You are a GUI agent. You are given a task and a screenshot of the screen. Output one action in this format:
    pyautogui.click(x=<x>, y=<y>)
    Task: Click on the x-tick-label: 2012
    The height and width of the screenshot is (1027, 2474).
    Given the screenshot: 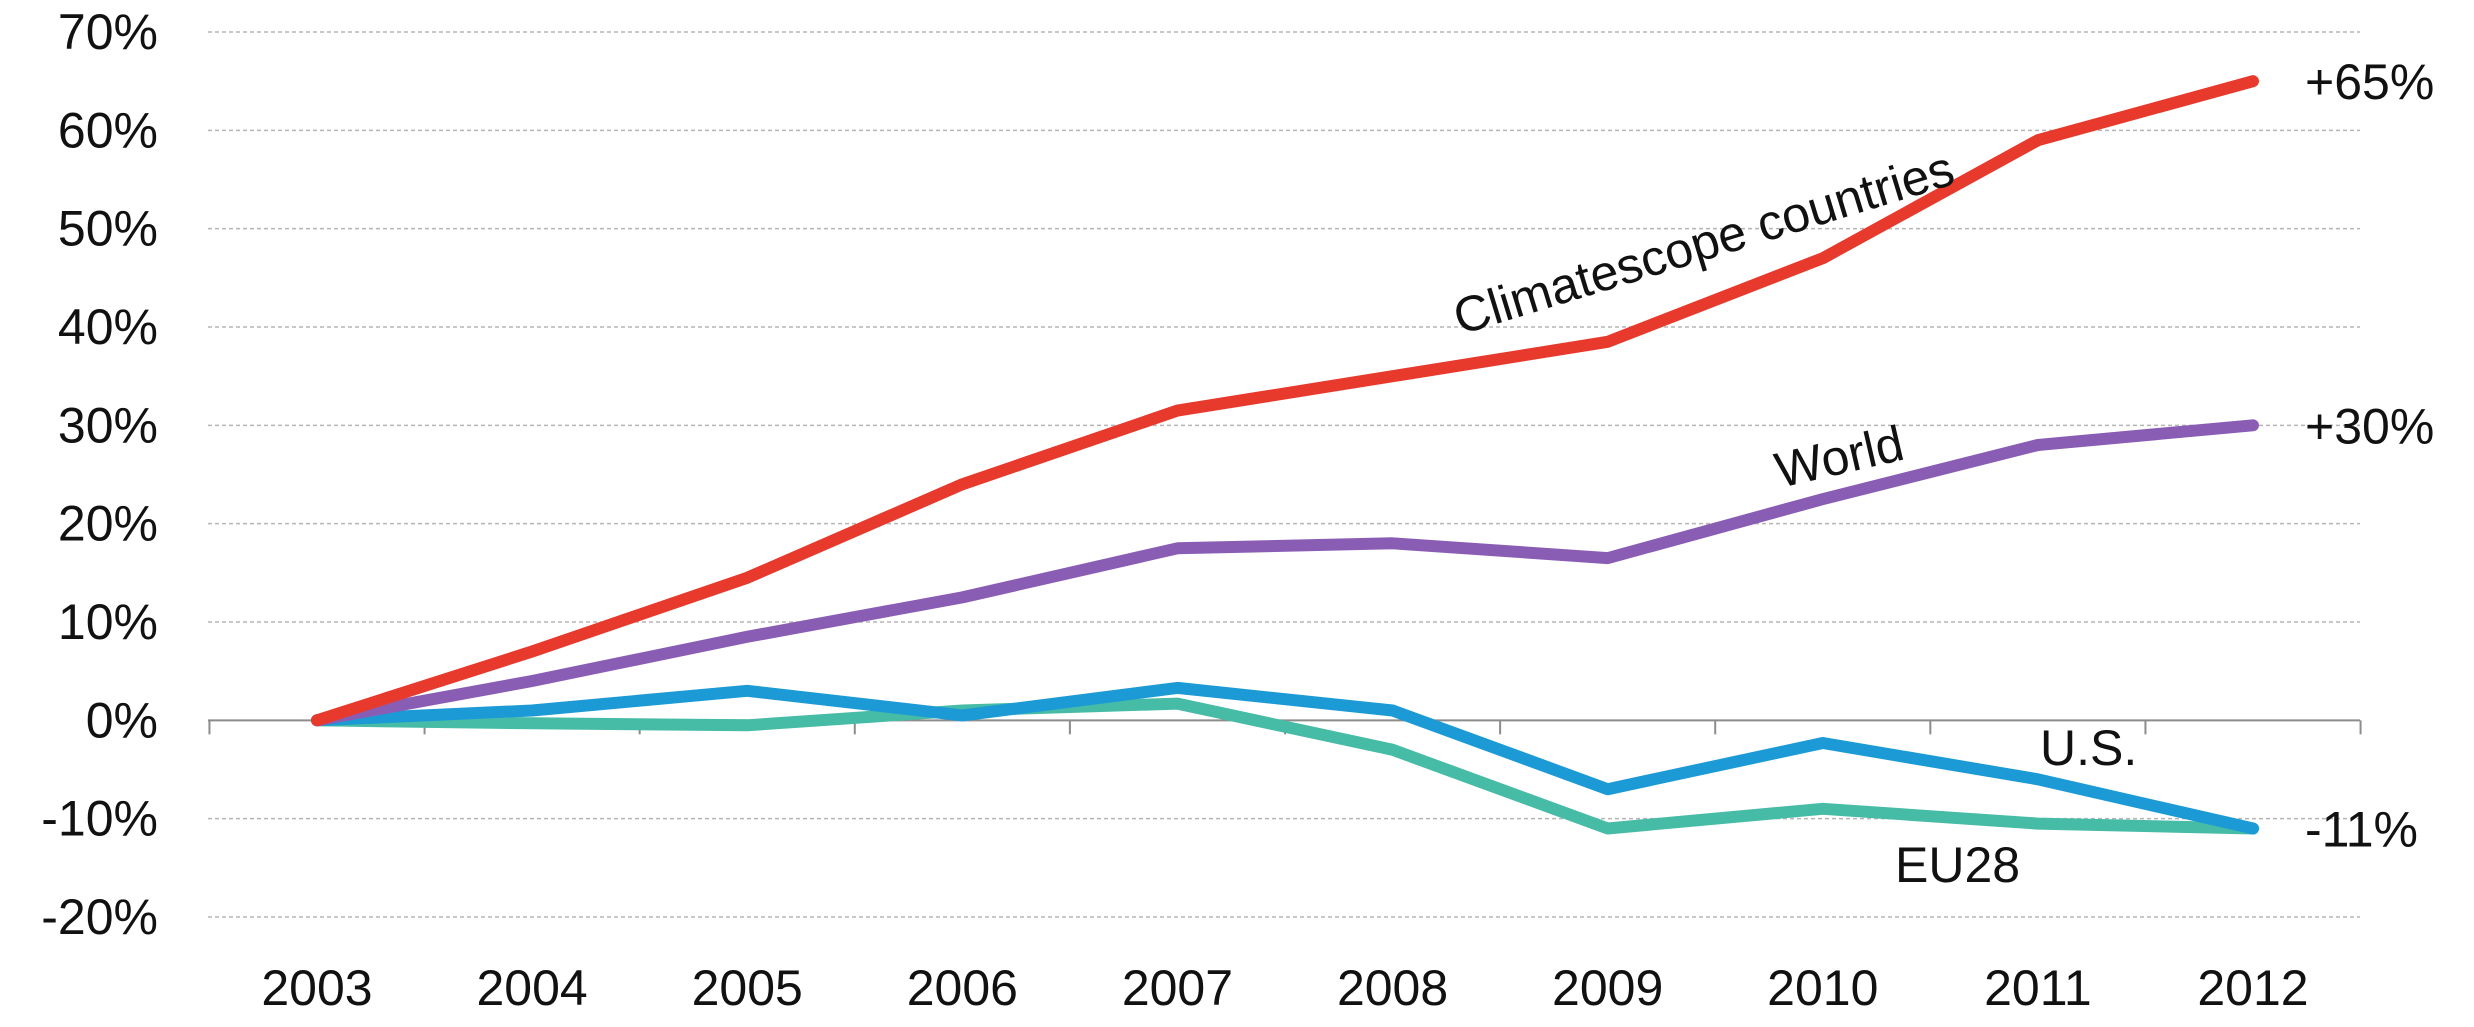 What is the action you would take?
    pyautogui.click(x=2252, y=988)
    